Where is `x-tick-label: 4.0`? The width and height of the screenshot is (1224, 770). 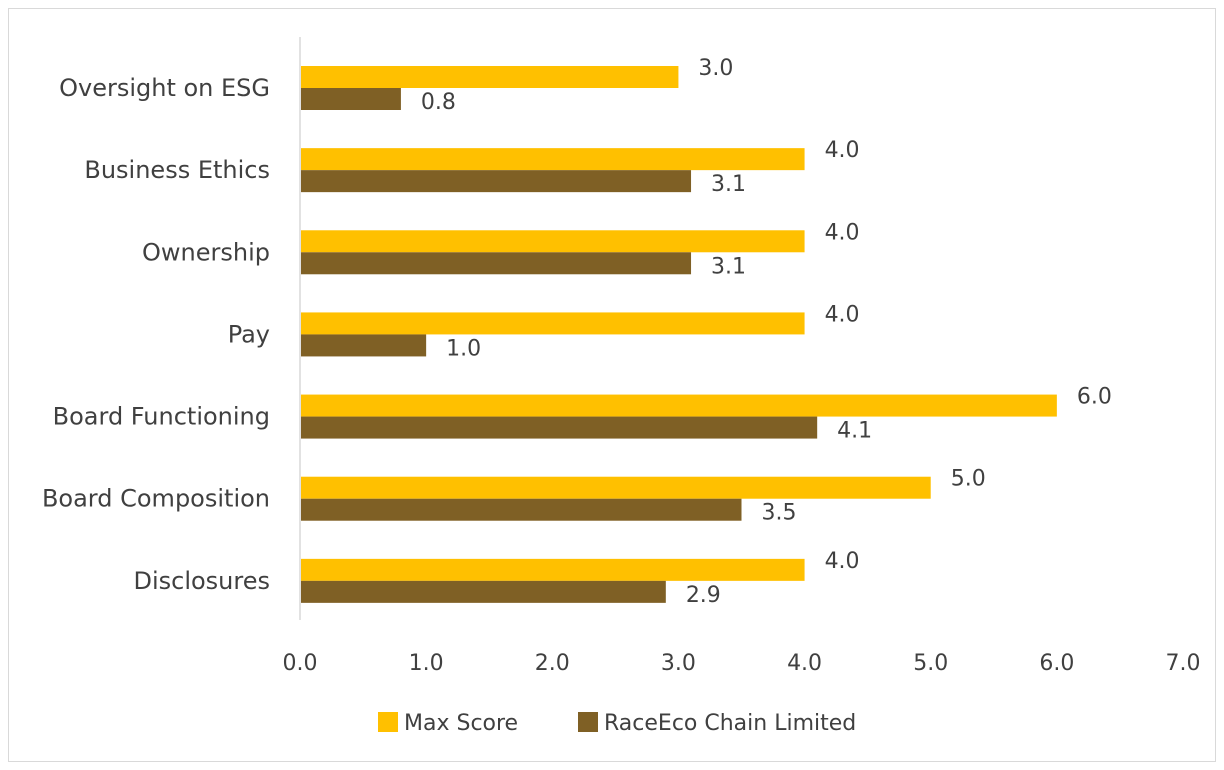
x-tick-label: 4.0 is located at coordinates (804, 663).